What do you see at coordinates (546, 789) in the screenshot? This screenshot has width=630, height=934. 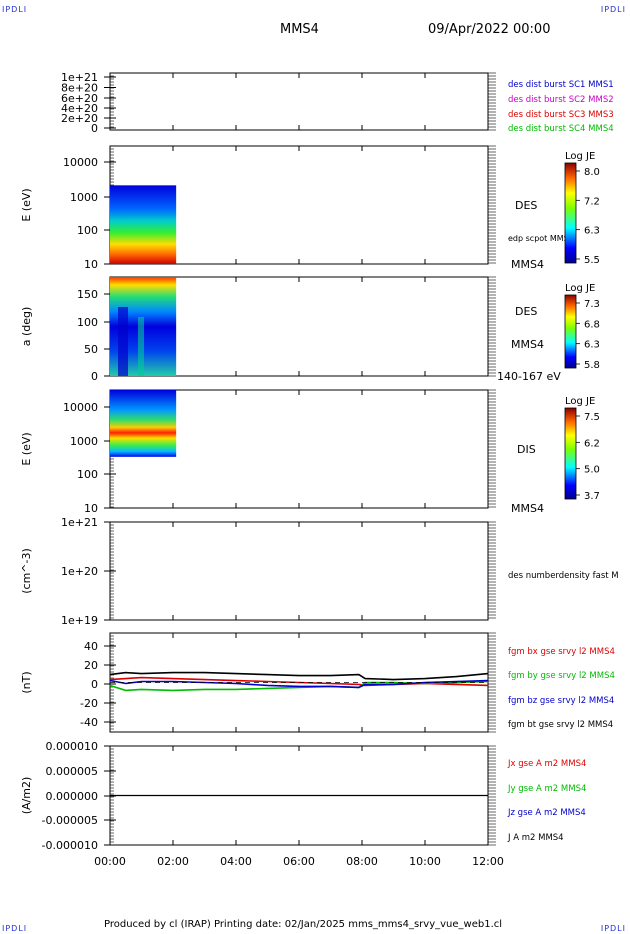 I see `legend-entry: Jy gse A m2 MMS4` at bounding box center [546, 789].